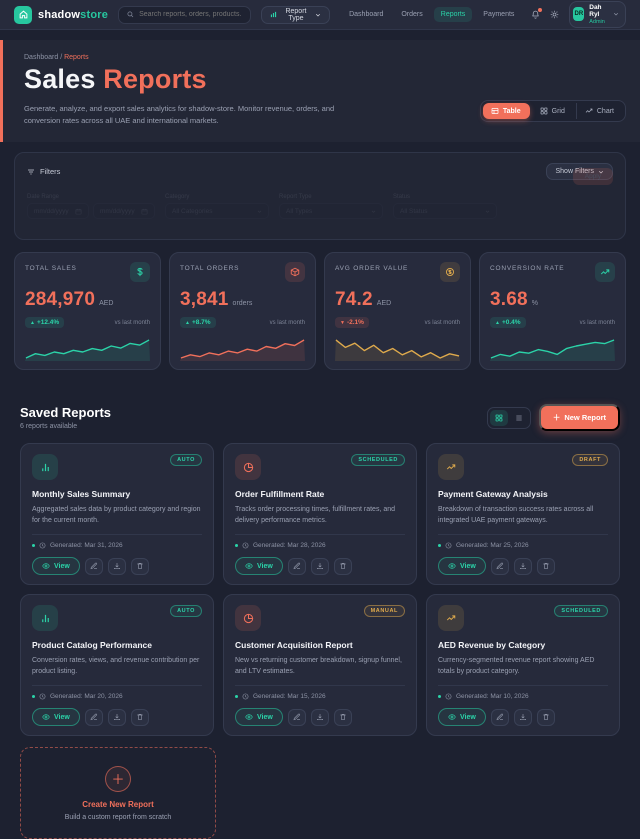 This screenshot has height=839, width=640. I want to click on view-toggle-chart: Chart, so click(599, 111).